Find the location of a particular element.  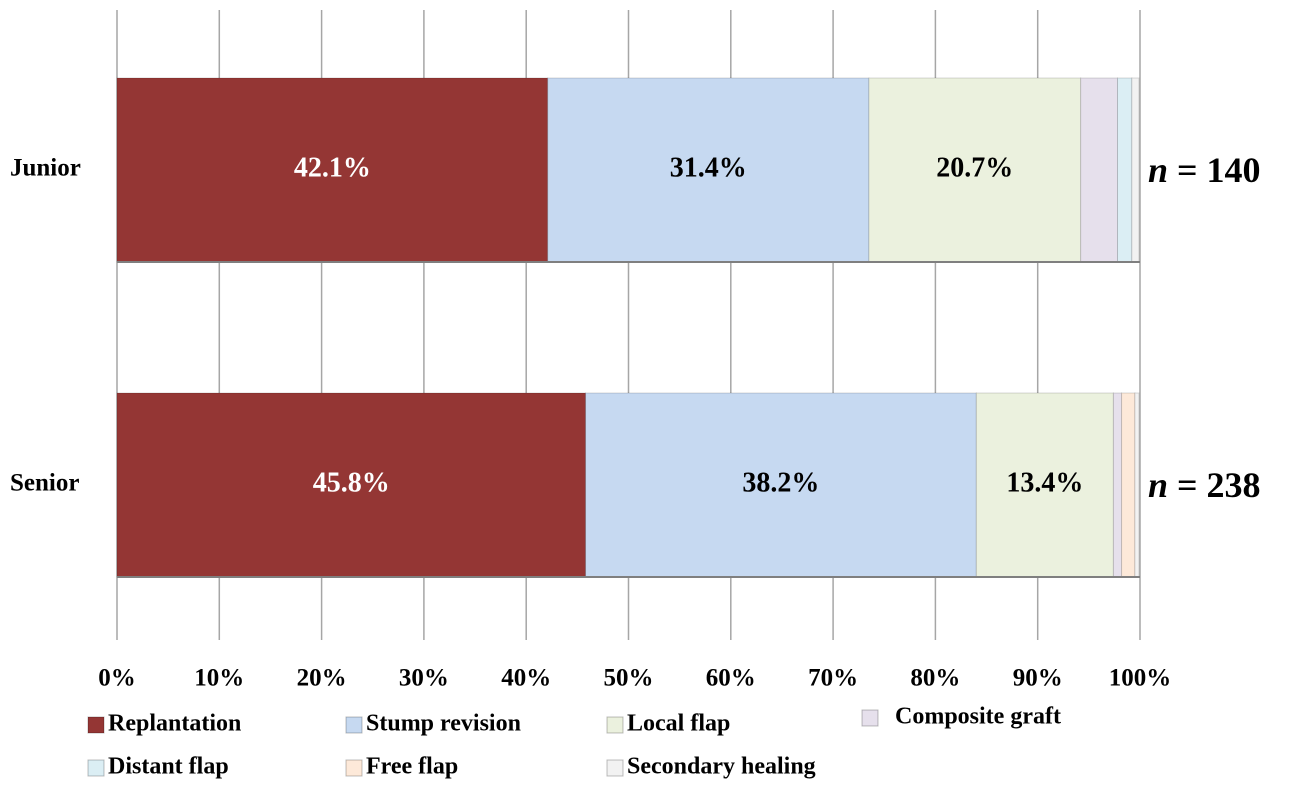

x-tick-label: 0% is located at coordinates (117, 678).